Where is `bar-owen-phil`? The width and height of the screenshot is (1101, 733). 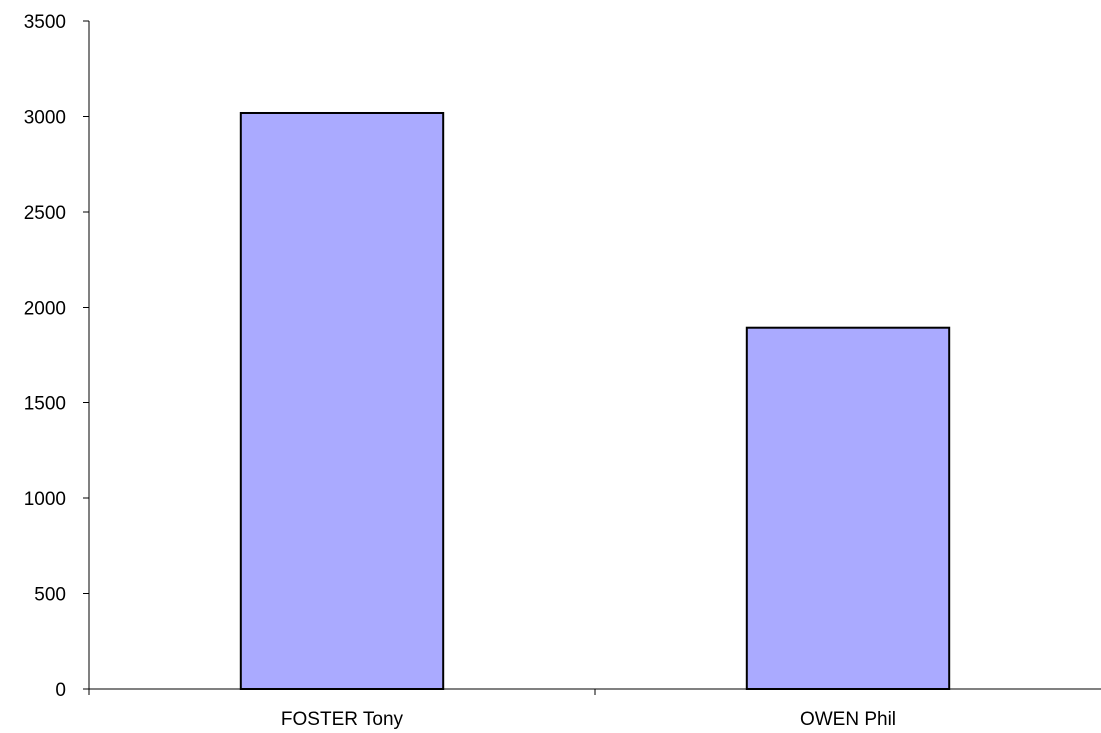
bar-owen-phil is located at coordinates (848, 508).